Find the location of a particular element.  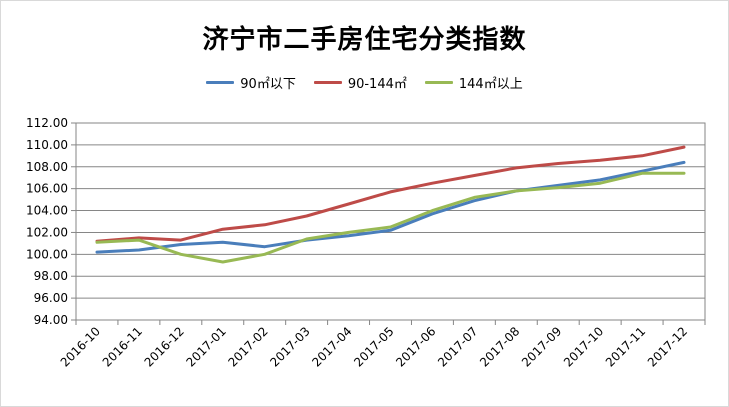

y-tick-label-9: 112.00 is located at coordinates (47, 123).